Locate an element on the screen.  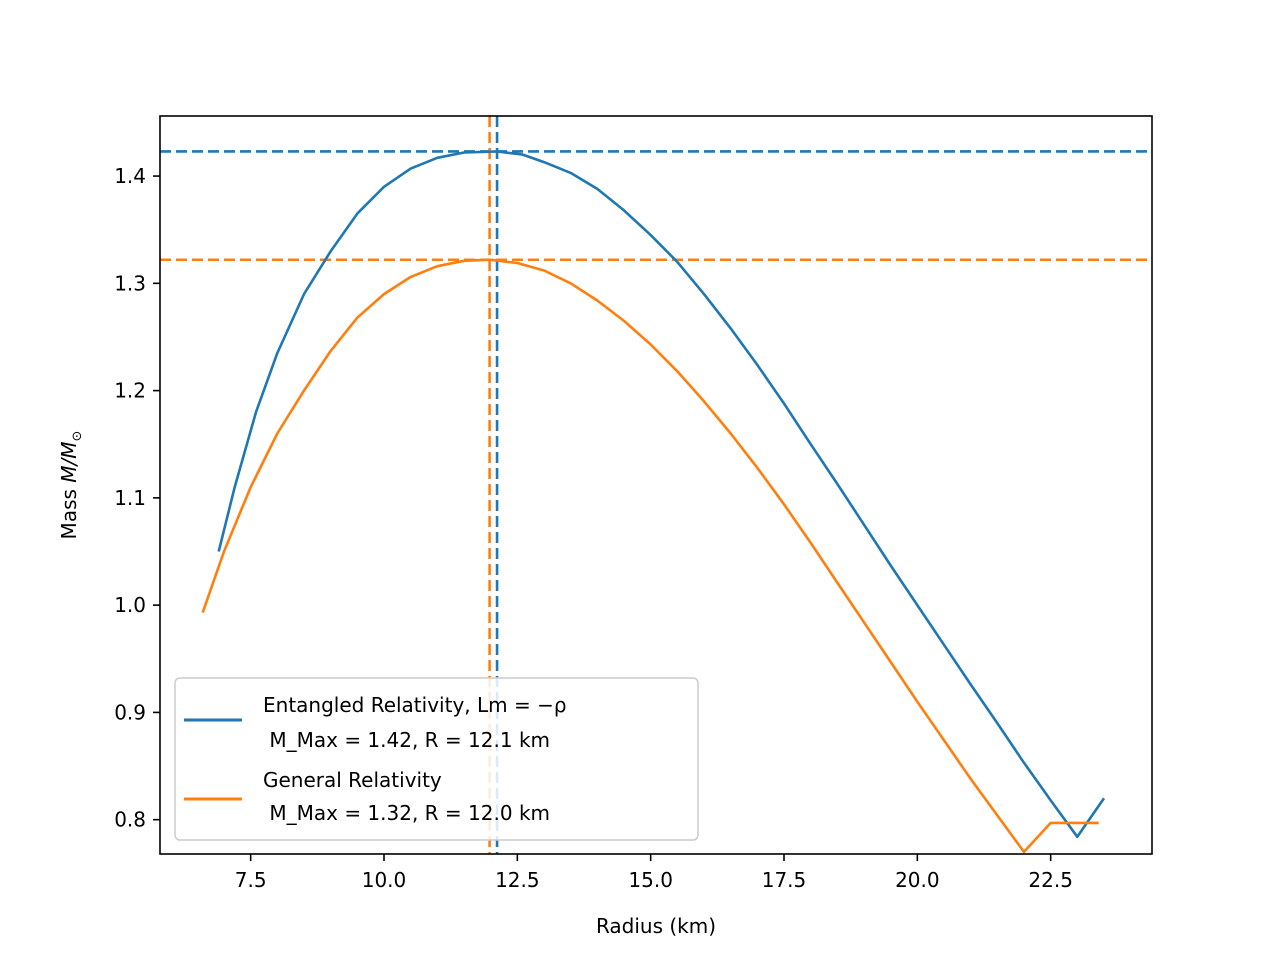
x-axis: 7.5 10.0 12.5 15.0 17.5 20.0 22.5 is located at coordinates (654, 873).